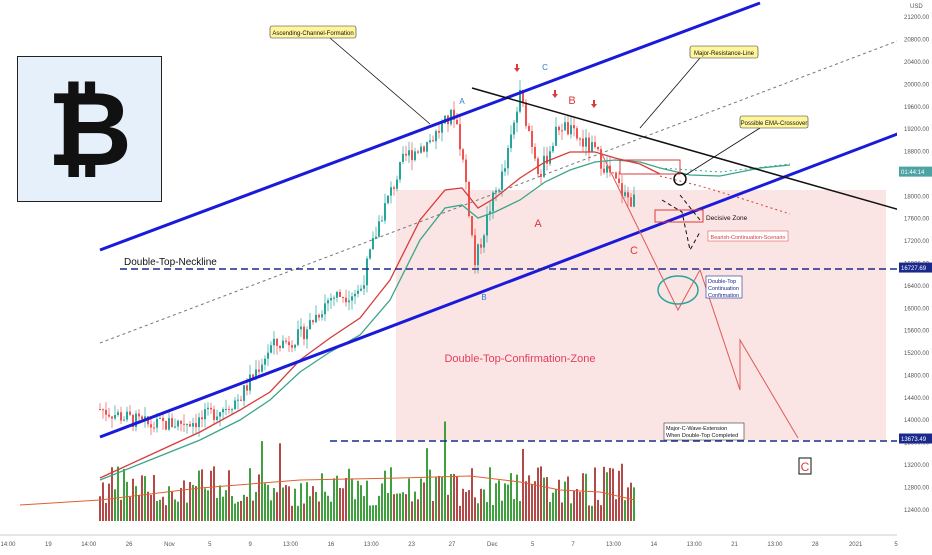 This screenshot has width=932, height=555. Describe the element at coordinates (917, 466) in the screenshot. I see `y-tick-label: 13200.00` at that location.